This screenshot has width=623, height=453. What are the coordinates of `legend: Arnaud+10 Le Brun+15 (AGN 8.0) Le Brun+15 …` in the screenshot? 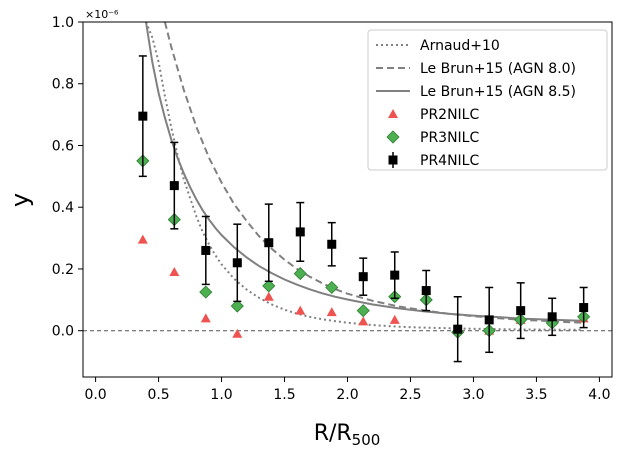 It's located at (487, 100).